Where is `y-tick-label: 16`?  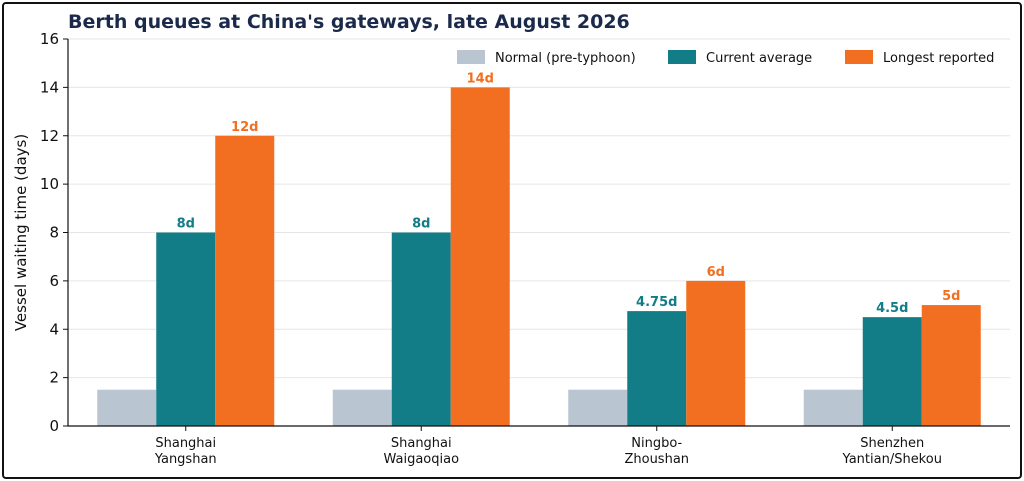 y-tick-label: 16 is located at coordinates (49, 39).